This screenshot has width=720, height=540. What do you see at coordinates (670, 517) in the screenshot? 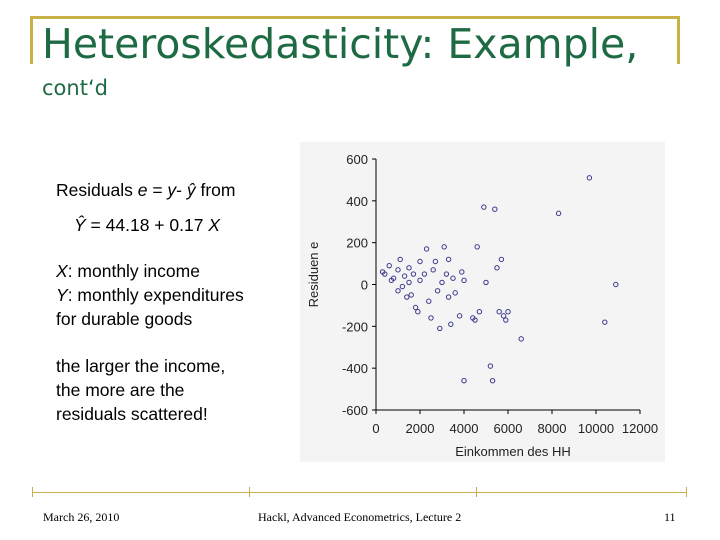
I see `footer-page-number: 11` at bounding box center [670, 517].